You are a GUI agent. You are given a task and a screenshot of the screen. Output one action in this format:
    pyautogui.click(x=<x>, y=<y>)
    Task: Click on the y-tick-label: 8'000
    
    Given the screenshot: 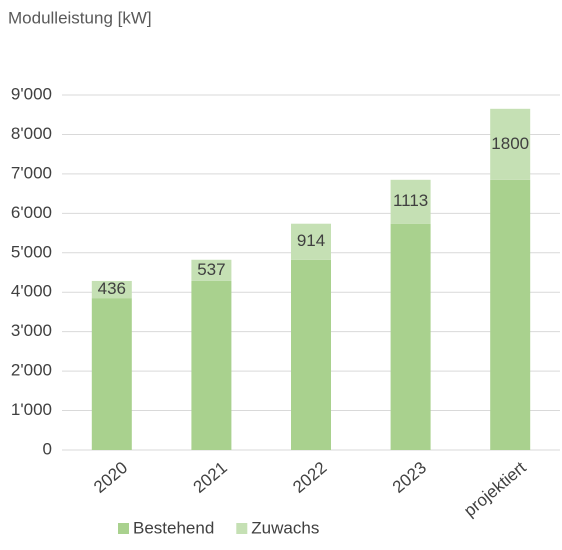 What is the action you would take?
    pyautogui.click(x=31, y=133)
    